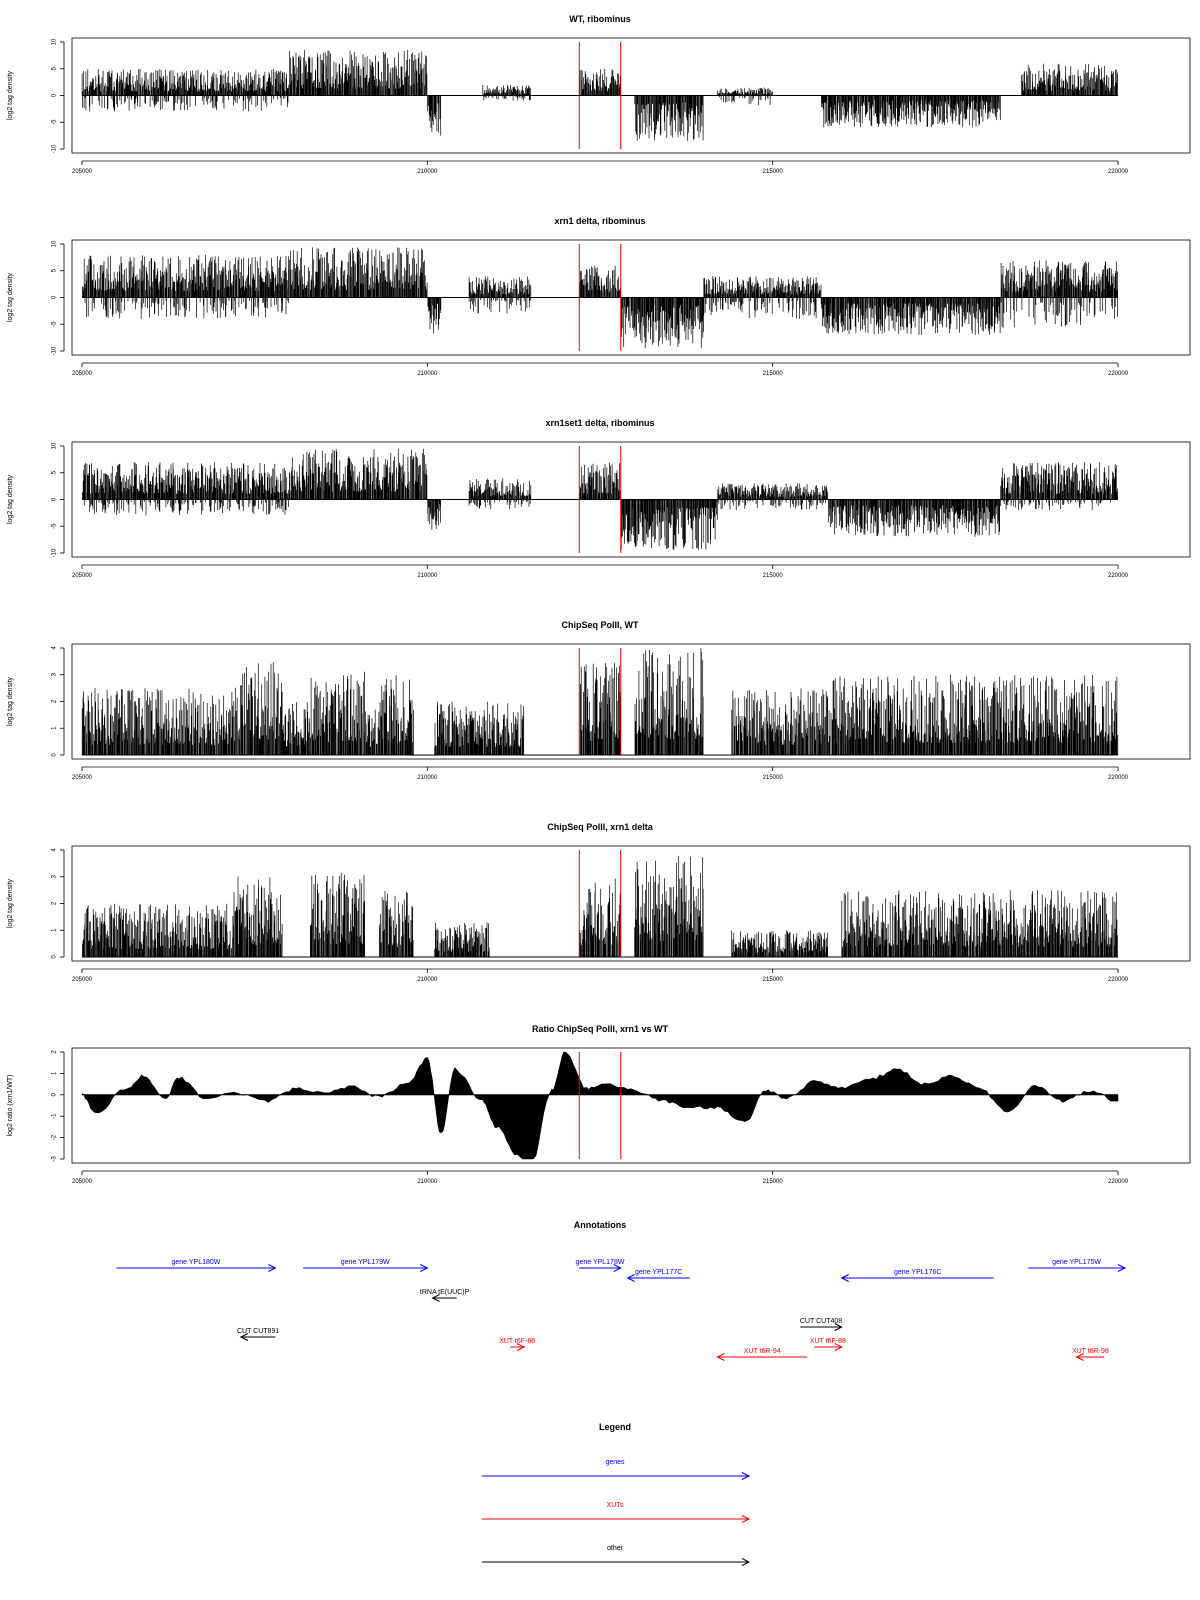 Image resolution: width=1200 pixels, height=1600 pixels. Describe the element at coordinates (55, 1137) in the screenshot. I see `y-tick-label: -2` at that location.